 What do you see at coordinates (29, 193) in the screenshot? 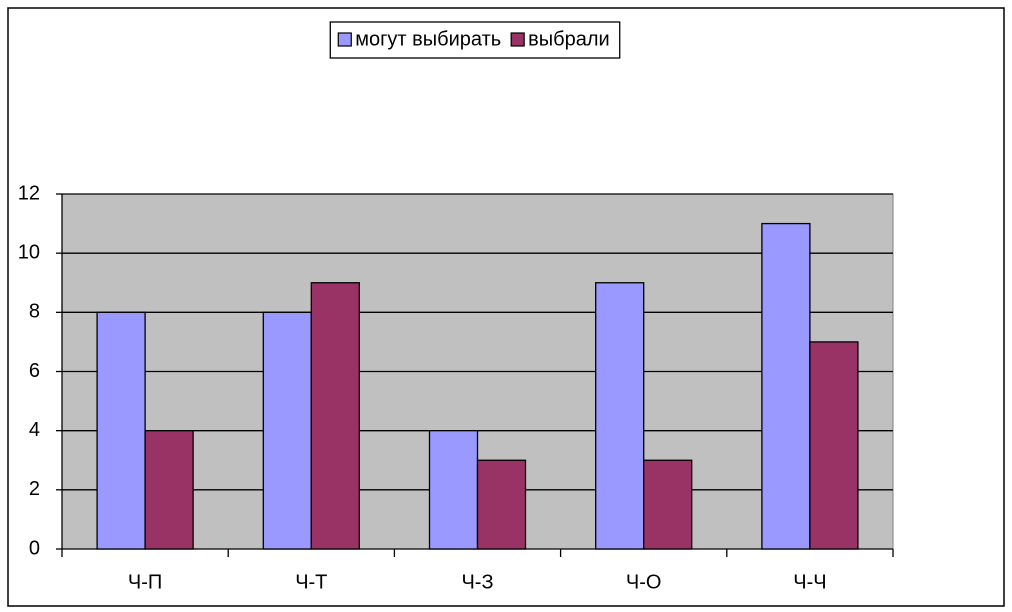
I see `y-tick-label: 12` at bounding box center [29, 193].